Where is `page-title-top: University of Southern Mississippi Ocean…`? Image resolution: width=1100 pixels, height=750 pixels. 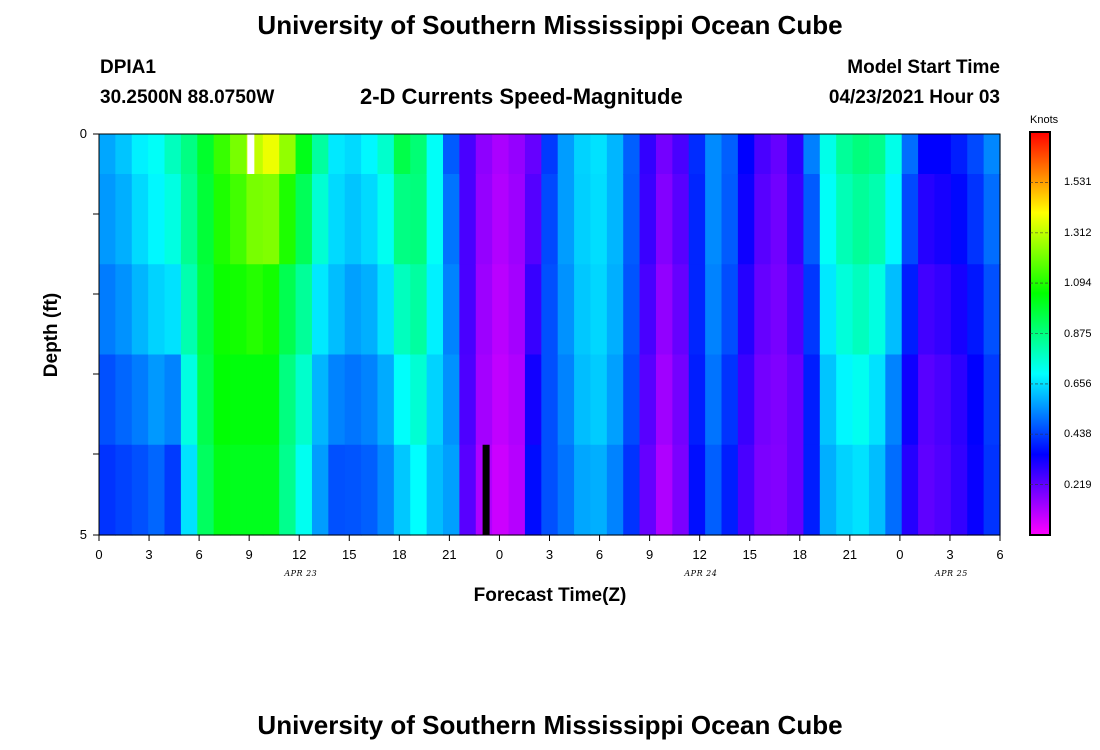 page-title-top: University of Southern Mississippi Ocean… is located at coordinates (550, 25).